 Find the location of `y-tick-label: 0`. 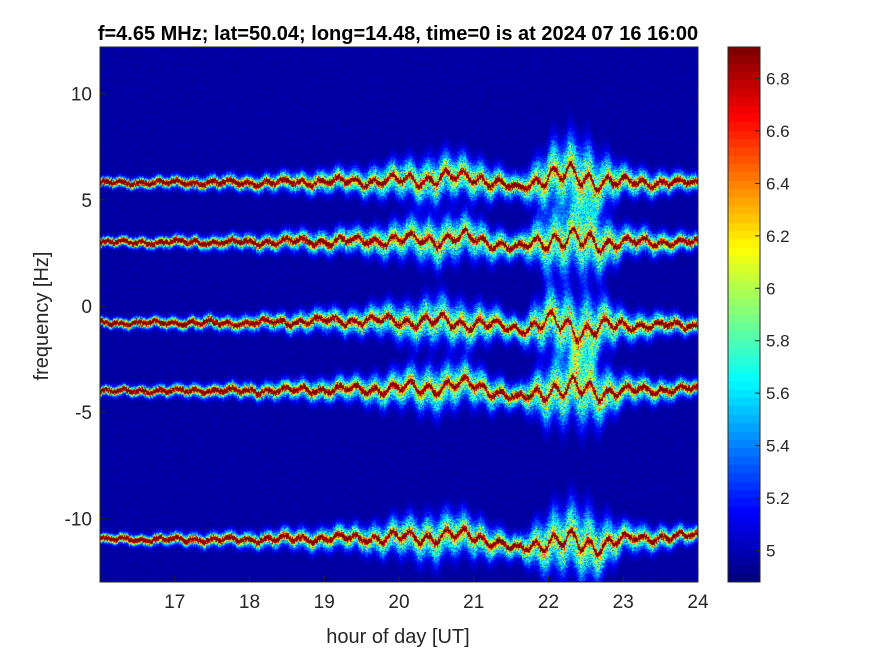

y-tick-label: 0 is located at coordinates (86, 307).